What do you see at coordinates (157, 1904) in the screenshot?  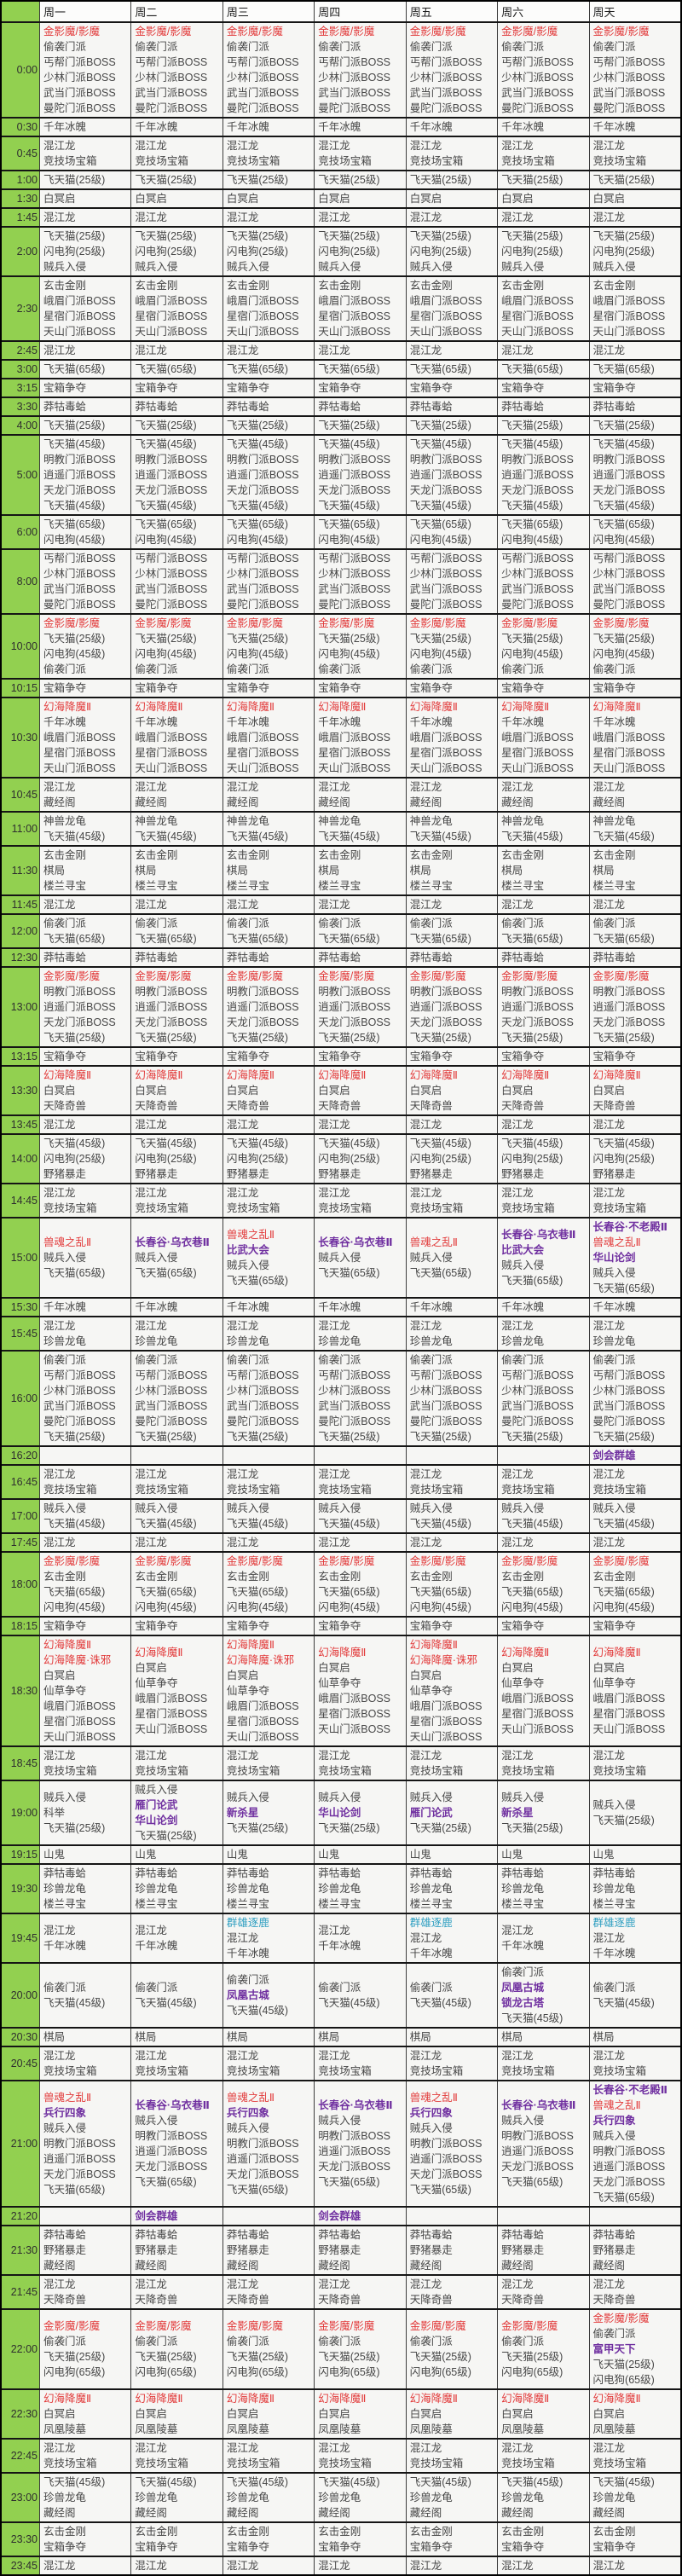 I see `event-label: 楼兰寻宝` at bounding box center [157, 1904].